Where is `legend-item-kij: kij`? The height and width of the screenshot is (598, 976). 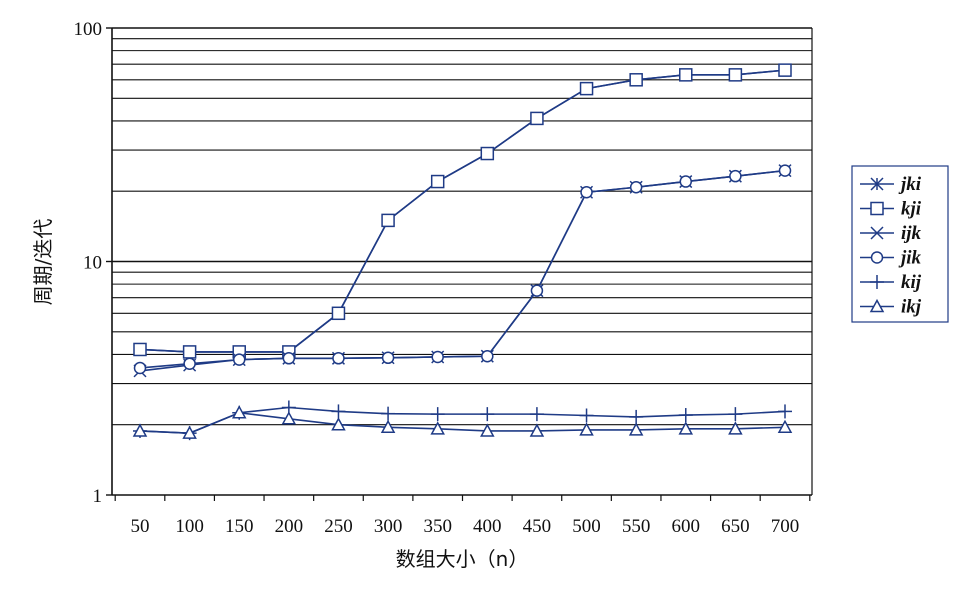
legend-item-kij: kij is located at coordinates (891, 282).